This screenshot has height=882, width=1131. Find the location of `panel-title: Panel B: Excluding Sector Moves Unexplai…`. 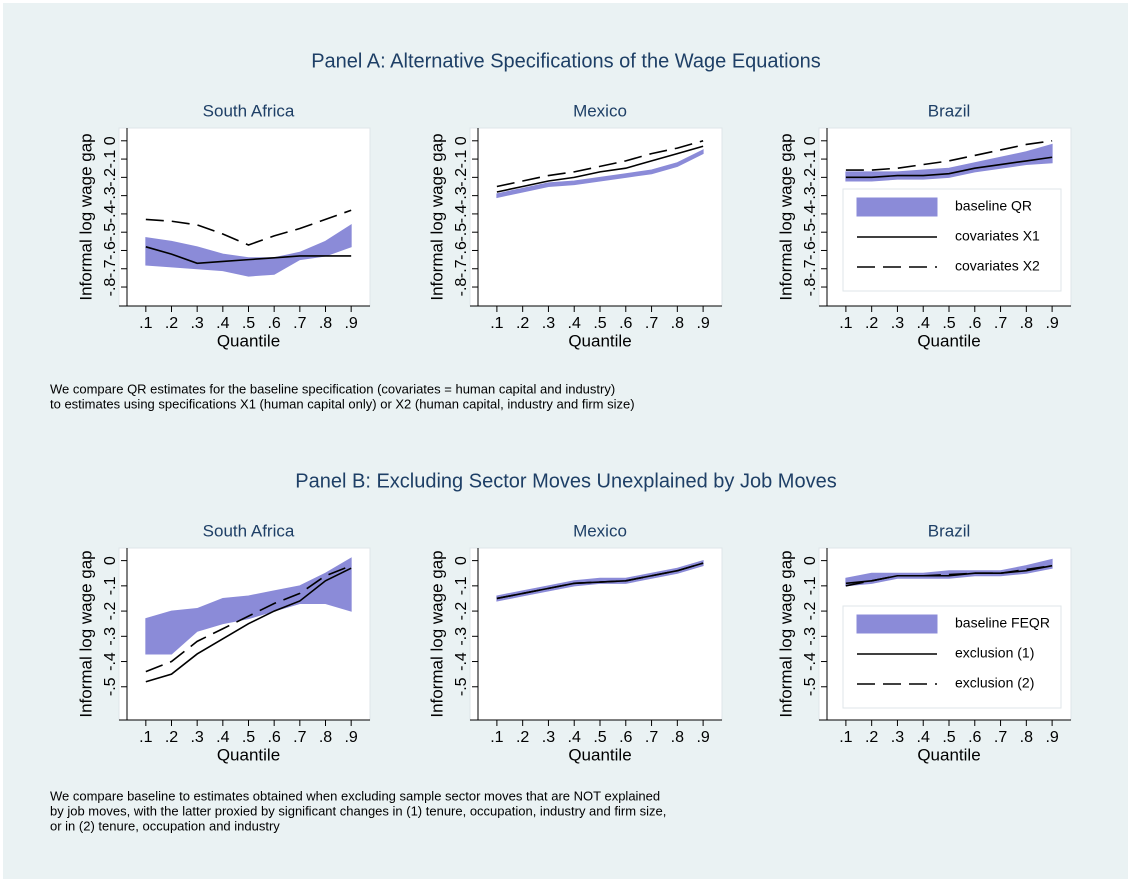

panel-title: Panel B: Excluding Sector Moves Unexplai… is located at coordinates (565, 481).